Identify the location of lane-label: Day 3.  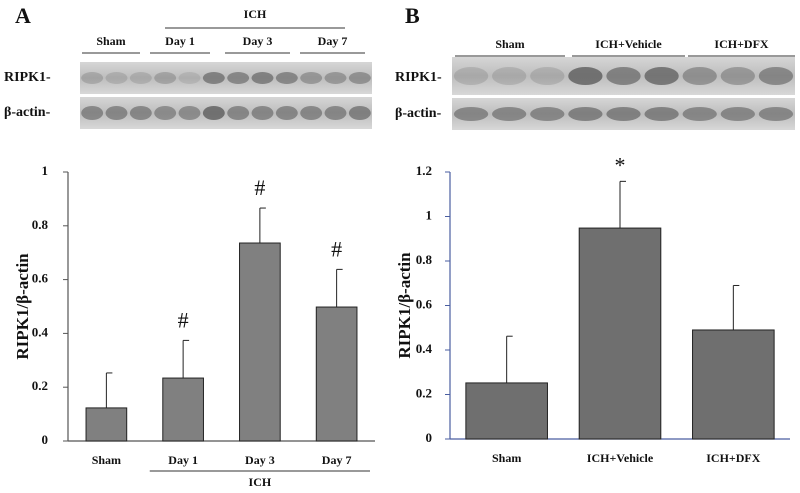
(258, 41).